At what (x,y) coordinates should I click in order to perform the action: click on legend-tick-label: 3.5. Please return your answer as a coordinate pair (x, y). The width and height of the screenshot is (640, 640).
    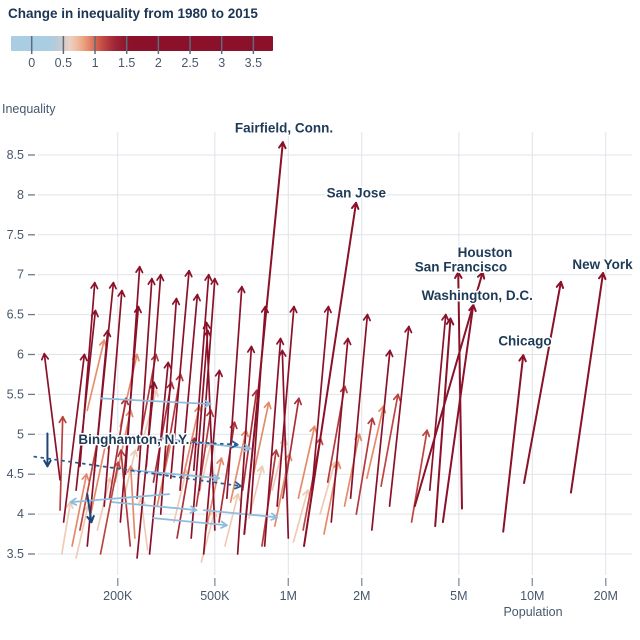
    Looking at the image, I should click on (253, 63).